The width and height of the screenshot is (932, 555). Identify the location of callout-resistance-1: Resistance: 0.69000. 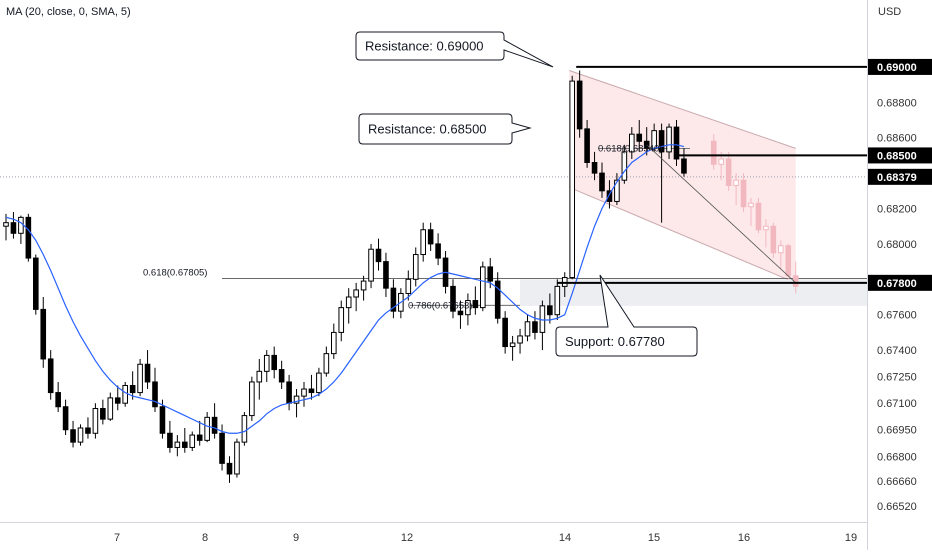
(454, 49).